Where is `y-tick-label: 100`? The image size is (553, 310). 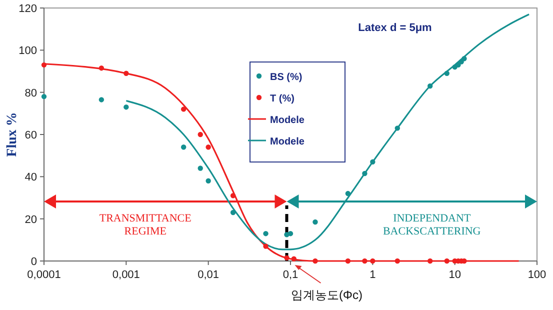
y-tick-label: 100 is located at coordinates (27, 51).